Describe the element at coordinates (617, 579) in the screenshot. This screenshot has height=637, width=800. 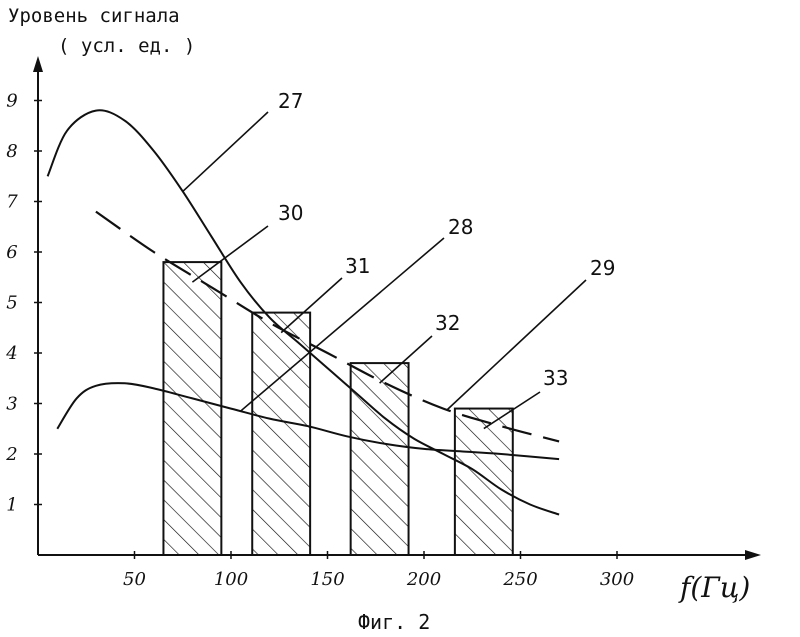
I see `x-tick-label: 300` at that location.